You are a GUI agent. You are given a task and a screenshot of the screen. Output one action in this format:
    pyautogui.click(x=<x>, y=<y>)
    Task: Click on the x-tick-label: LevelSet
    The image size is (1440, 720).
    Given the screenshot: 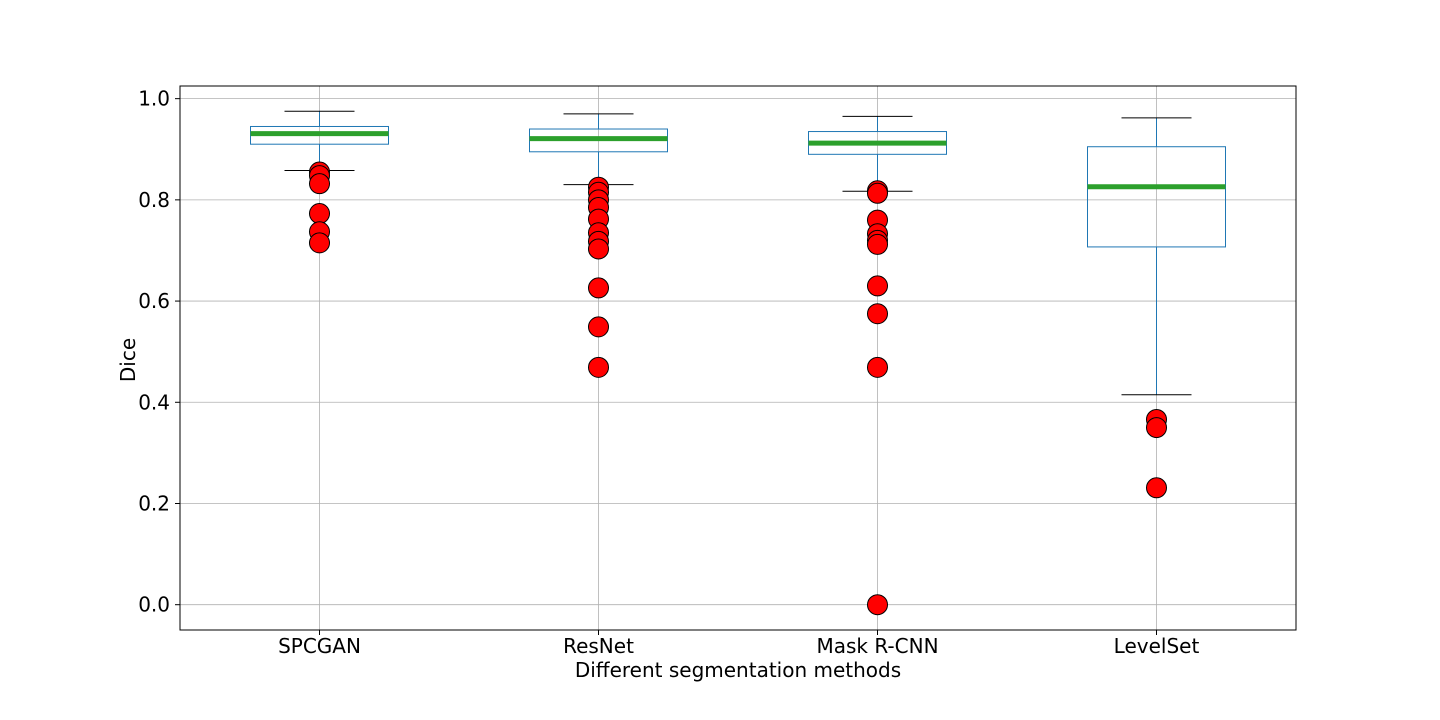 What is the action you would take?
    pyautogui.click(x=1157, y=646)
    